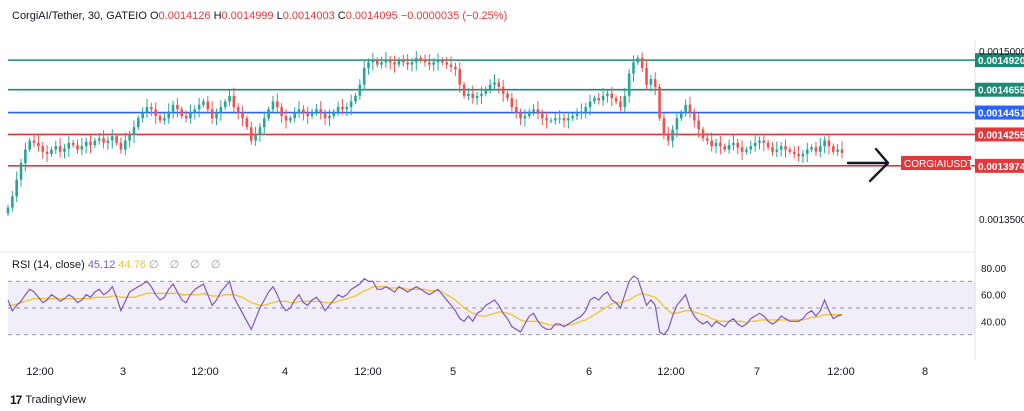 The height and width of the screenshot is (411, 1024). I want to click on tradingview-logo-icon: 17, so click(16, 400).